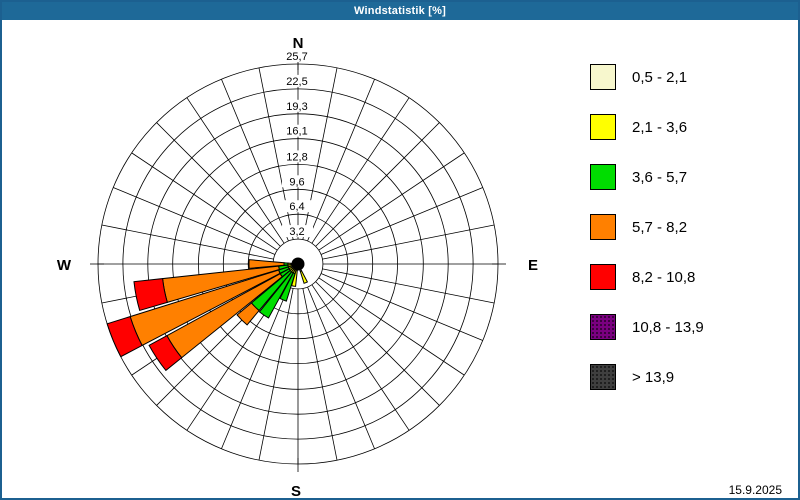  Describe the element at coordinates (223, 317) in the screenshot. I see `wedge-SWbW` at that location.